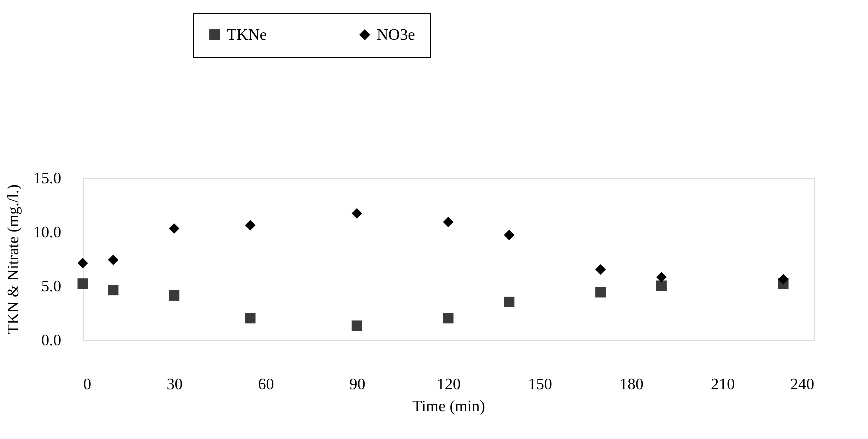 This screenshot has width=868, height=439. I want to click on x-axis-title: Time (min), so click(449, 407).